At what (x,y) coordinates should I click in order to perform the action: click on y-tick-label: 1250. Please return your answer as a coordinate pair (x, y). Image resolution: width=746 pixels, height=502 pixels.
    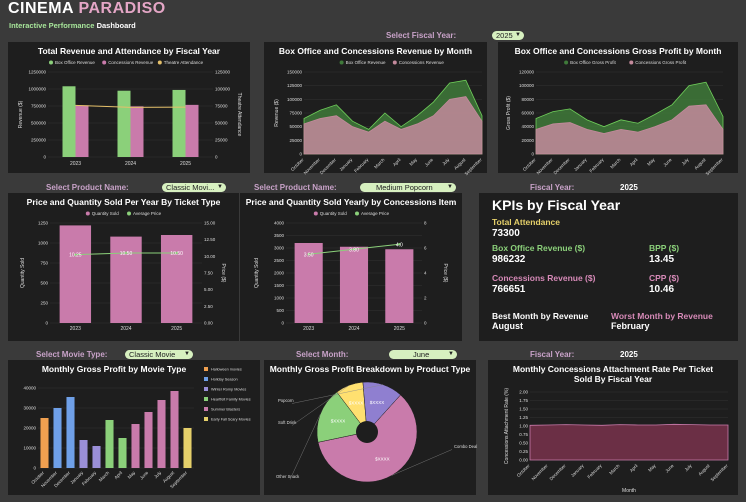
    Looking at the image, I should click on (43, 223).